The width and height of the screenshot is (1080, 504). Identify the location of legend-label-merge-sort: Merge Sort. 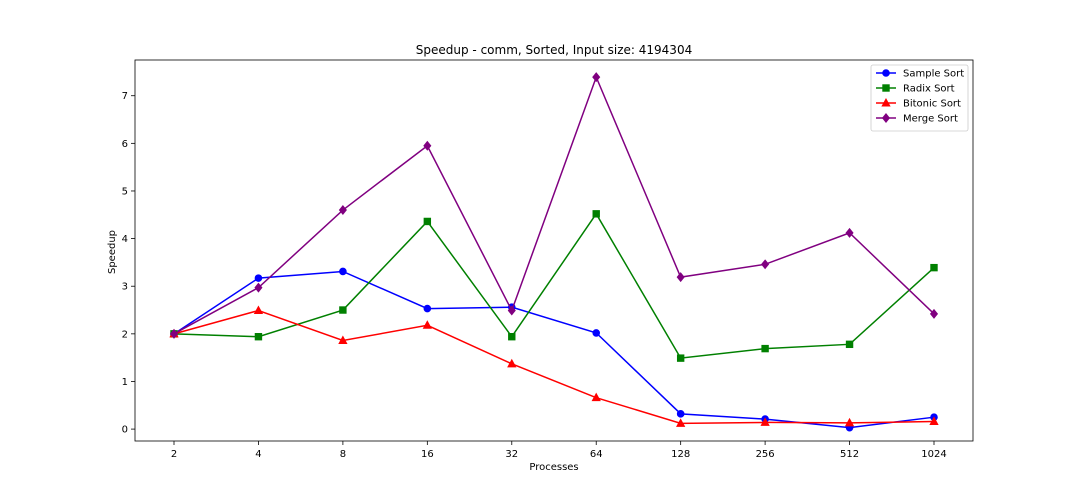
(930, 119).